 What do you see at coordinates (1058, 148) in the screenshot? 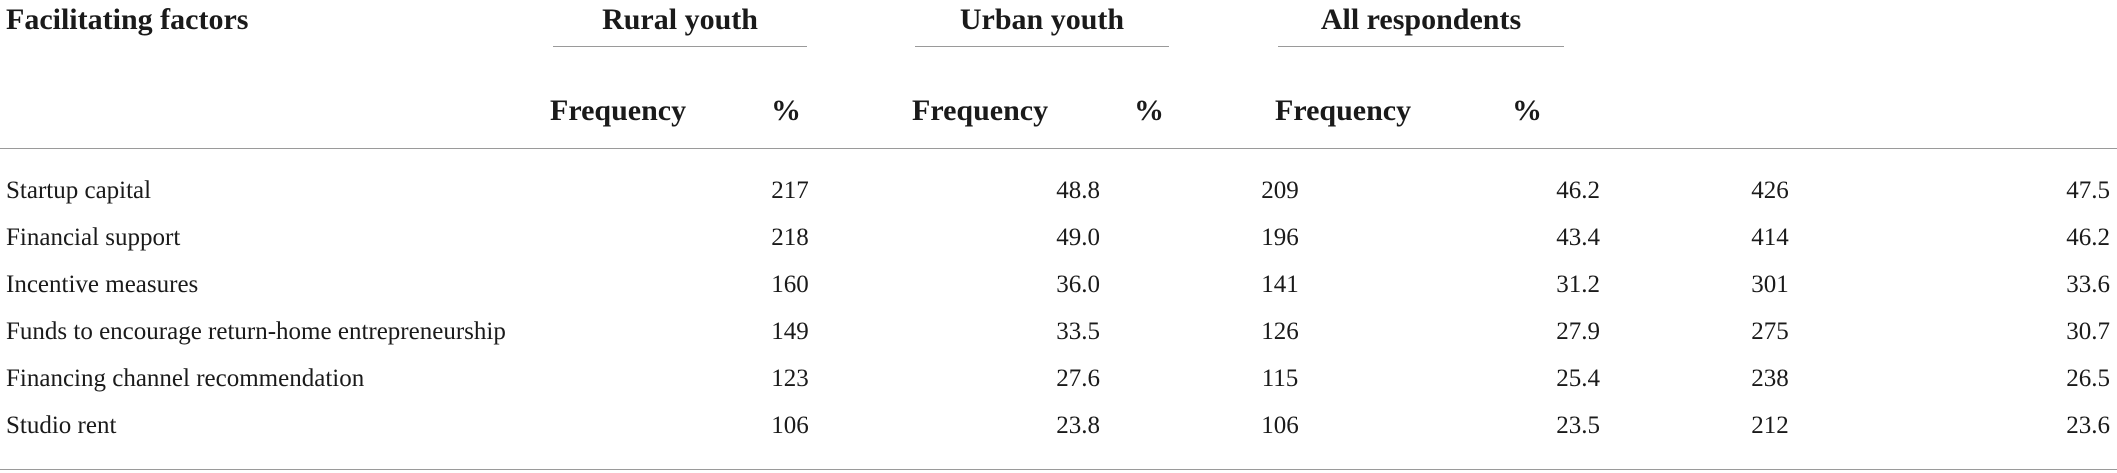
I see `header-rule` at bounding box center [1058, 148].